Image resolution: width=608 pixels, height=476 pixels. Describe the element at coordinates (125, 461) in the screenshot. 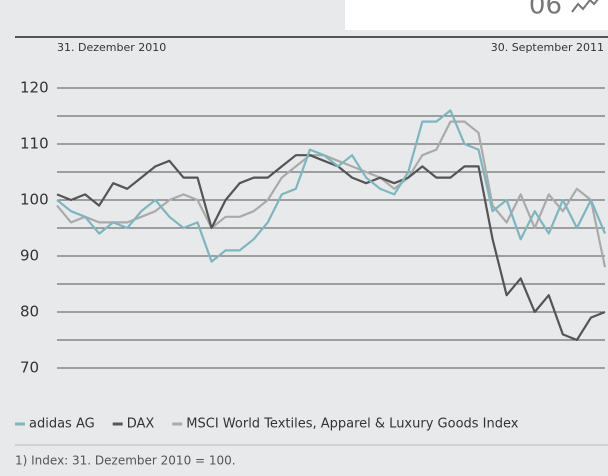

I see `footnote: 1) Index: 31. Dezember 2010 = 100.` at that location.